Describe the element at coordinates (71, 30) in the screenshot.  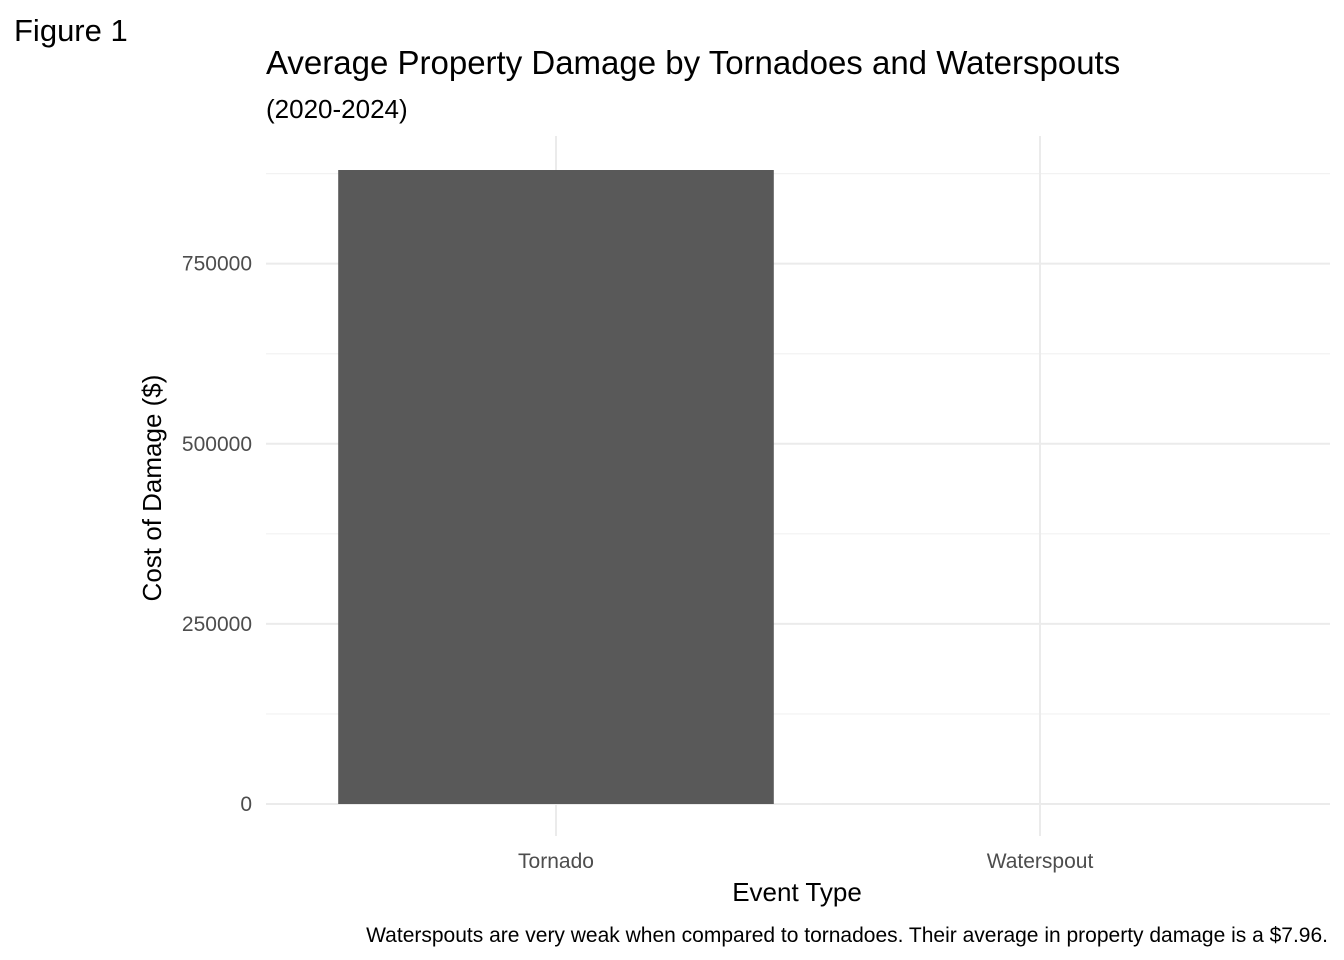
I see `figure-label: Figure 1` at that location.